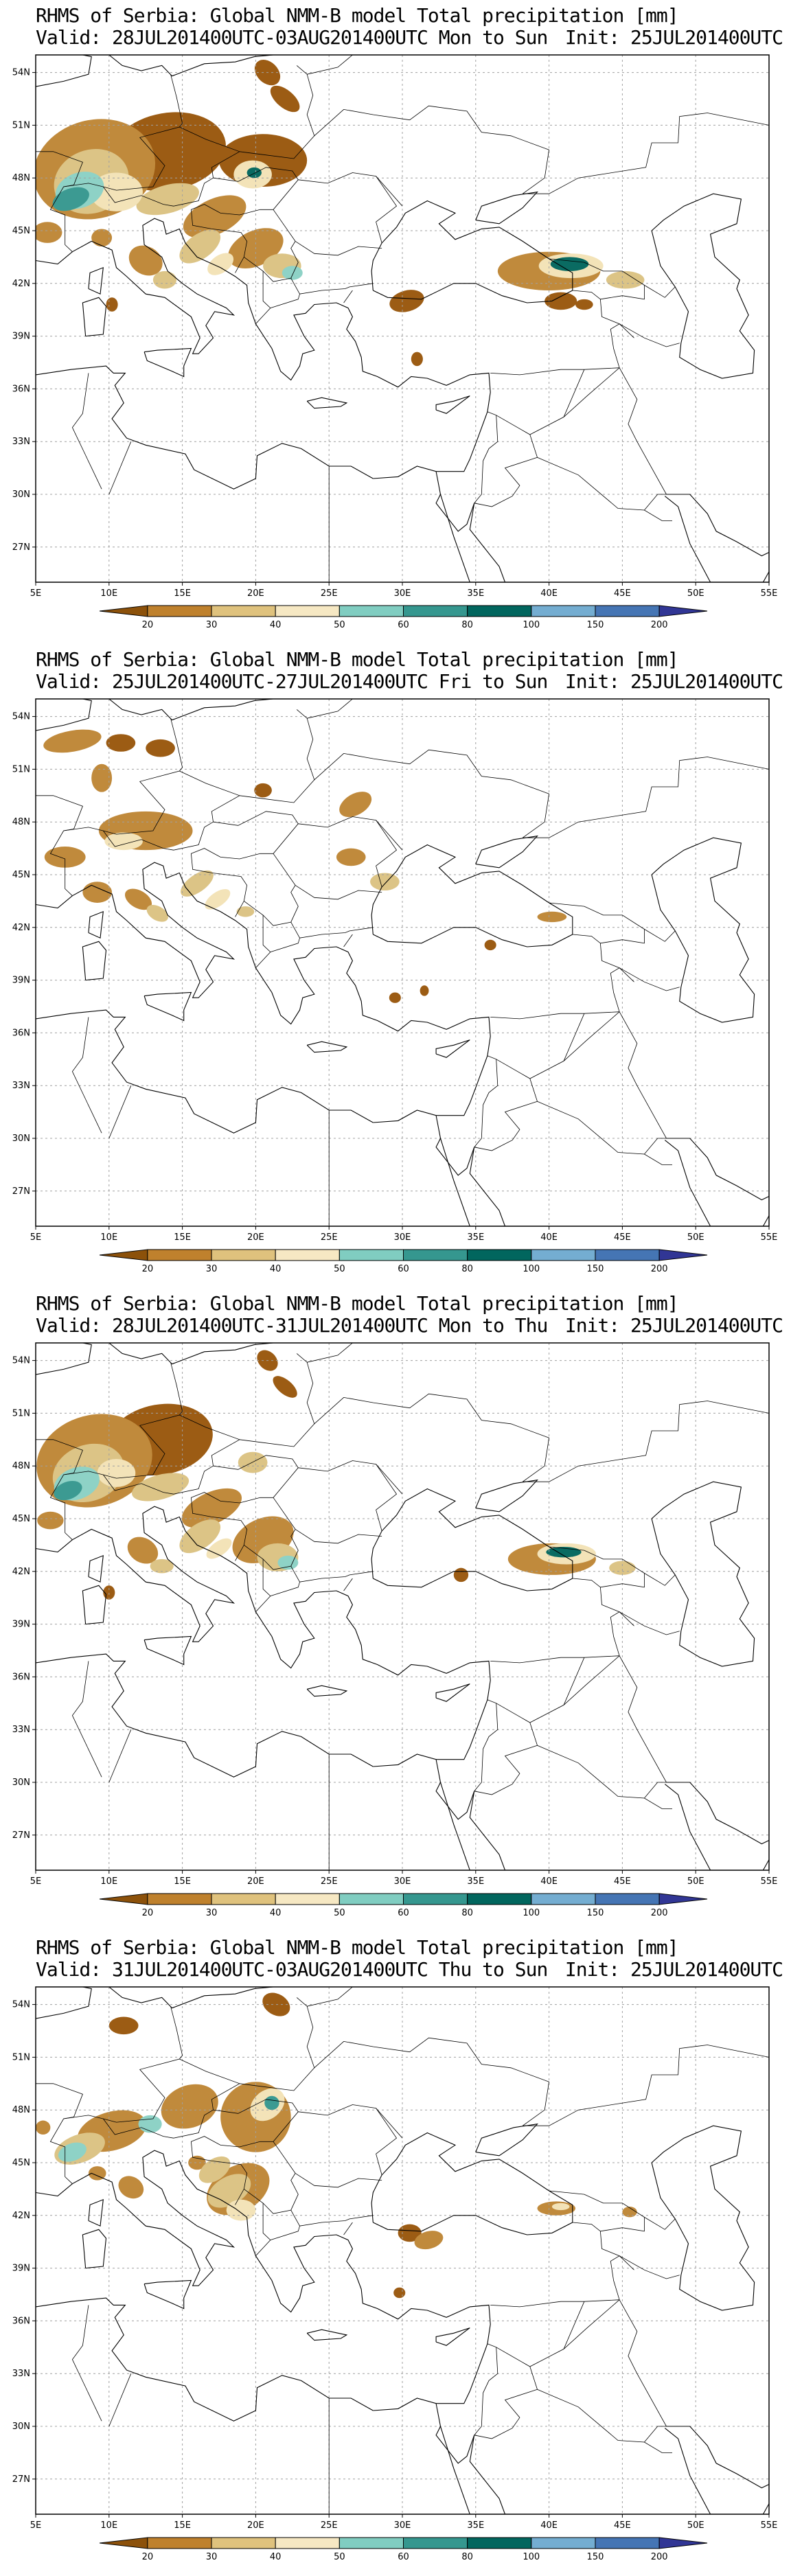 Image resolution: width=791 pixels, height=2576 pixels. I want to click on longitude-tick-label: 50E, so click(695, 1881).